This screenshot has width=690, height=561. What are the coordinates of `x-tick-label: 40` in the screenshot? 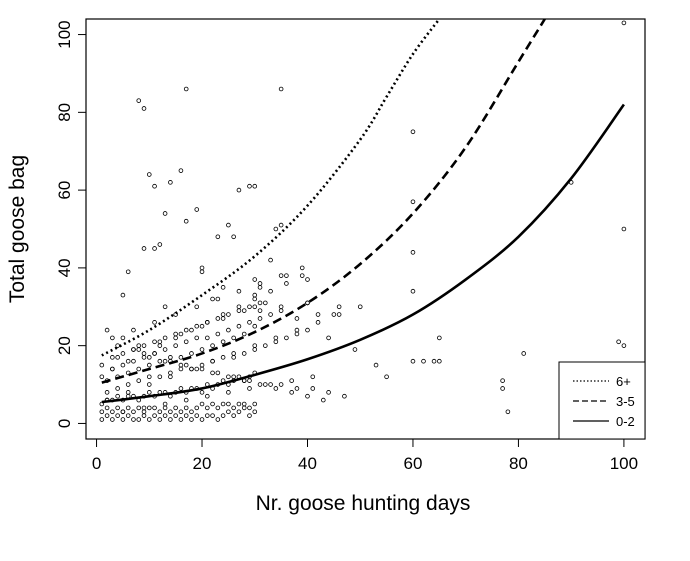 It's located at (307, 463).